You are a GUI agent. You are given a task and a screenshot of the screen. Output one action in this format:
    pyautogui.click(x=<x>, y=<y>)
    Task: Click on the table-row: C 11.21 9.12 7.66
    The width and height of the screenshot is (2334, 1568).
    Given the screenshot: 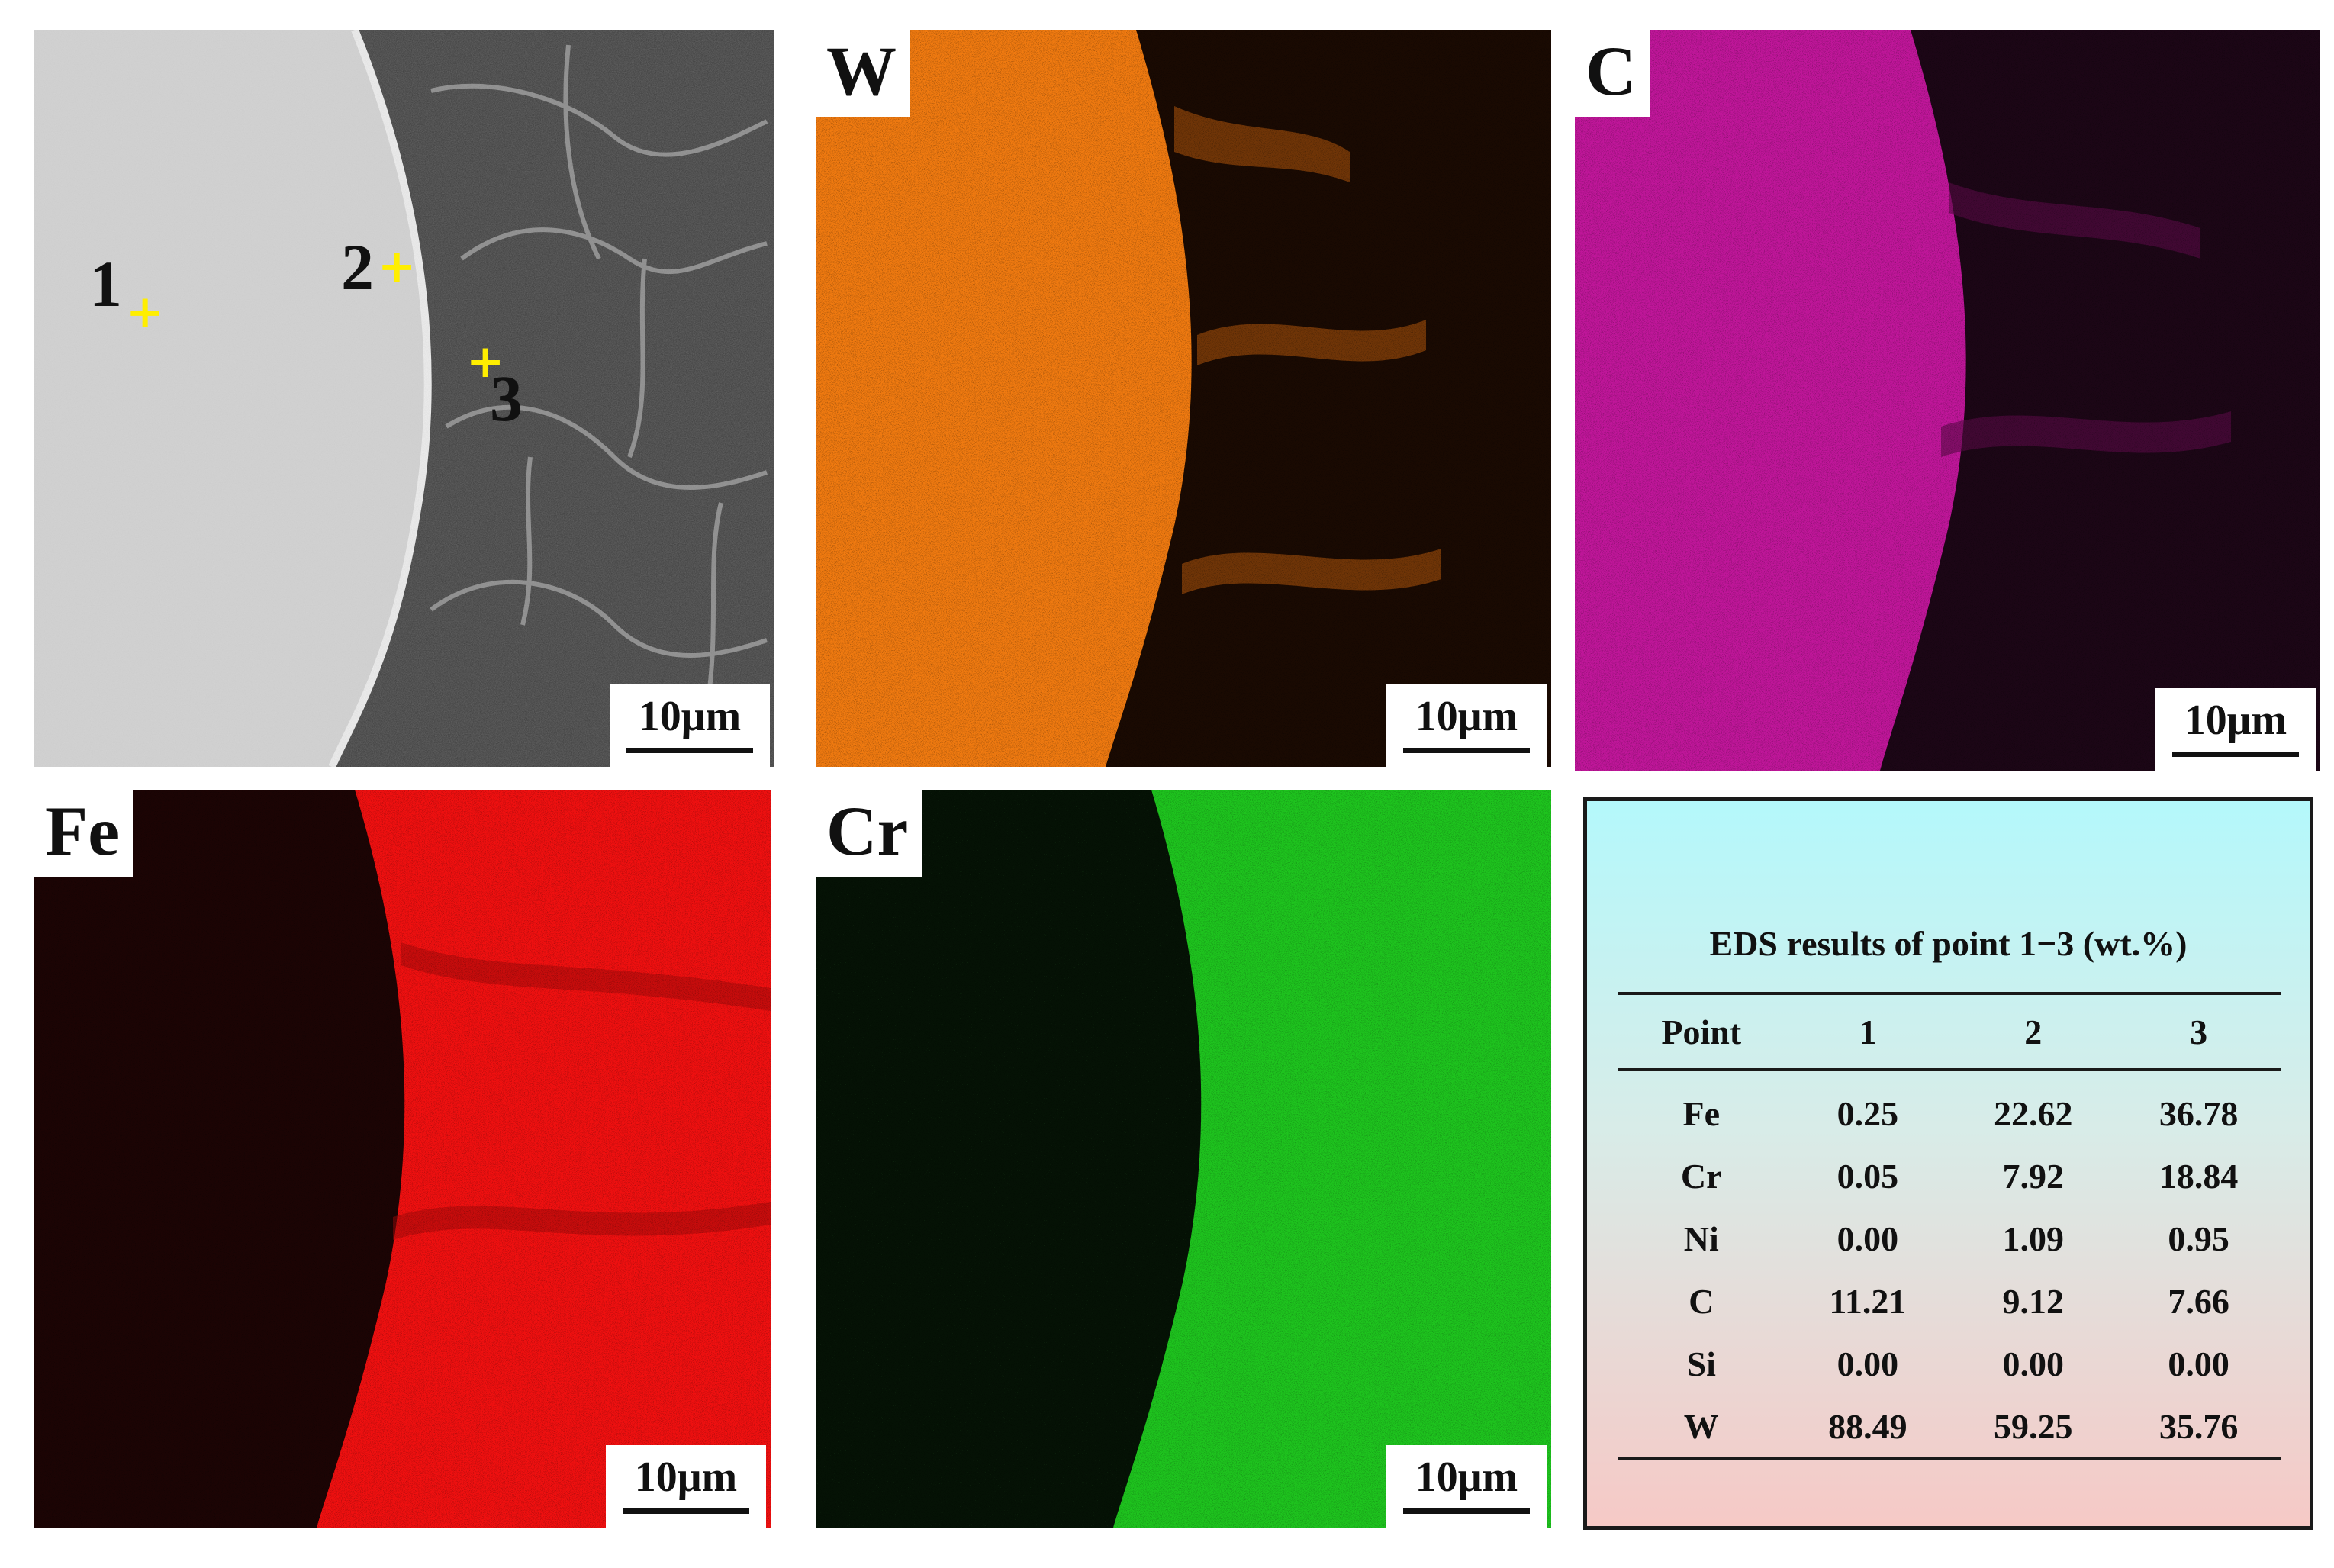 What is the action you would take?
    pyautogui.click(x=1949, y=1301)
    